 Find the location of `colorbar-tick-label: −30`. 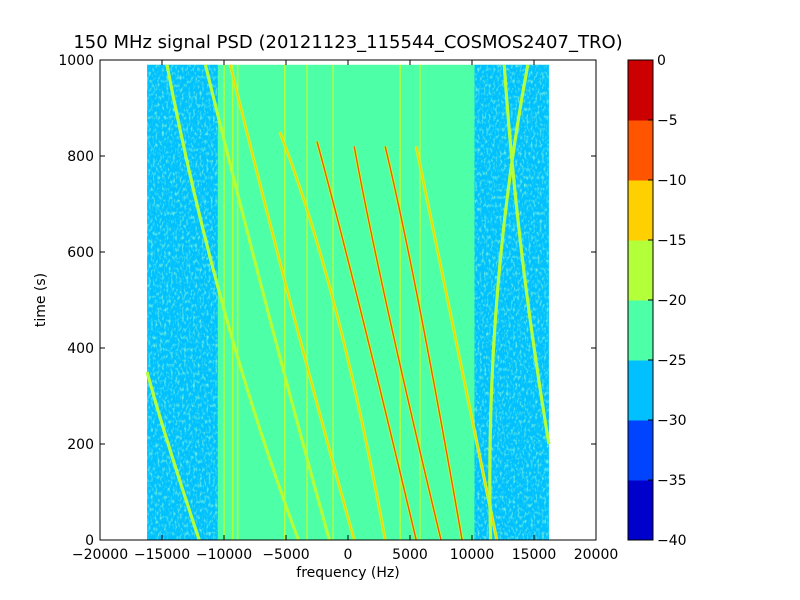

colorbar-tick-label: −30 is located at coordinates (672, 421).